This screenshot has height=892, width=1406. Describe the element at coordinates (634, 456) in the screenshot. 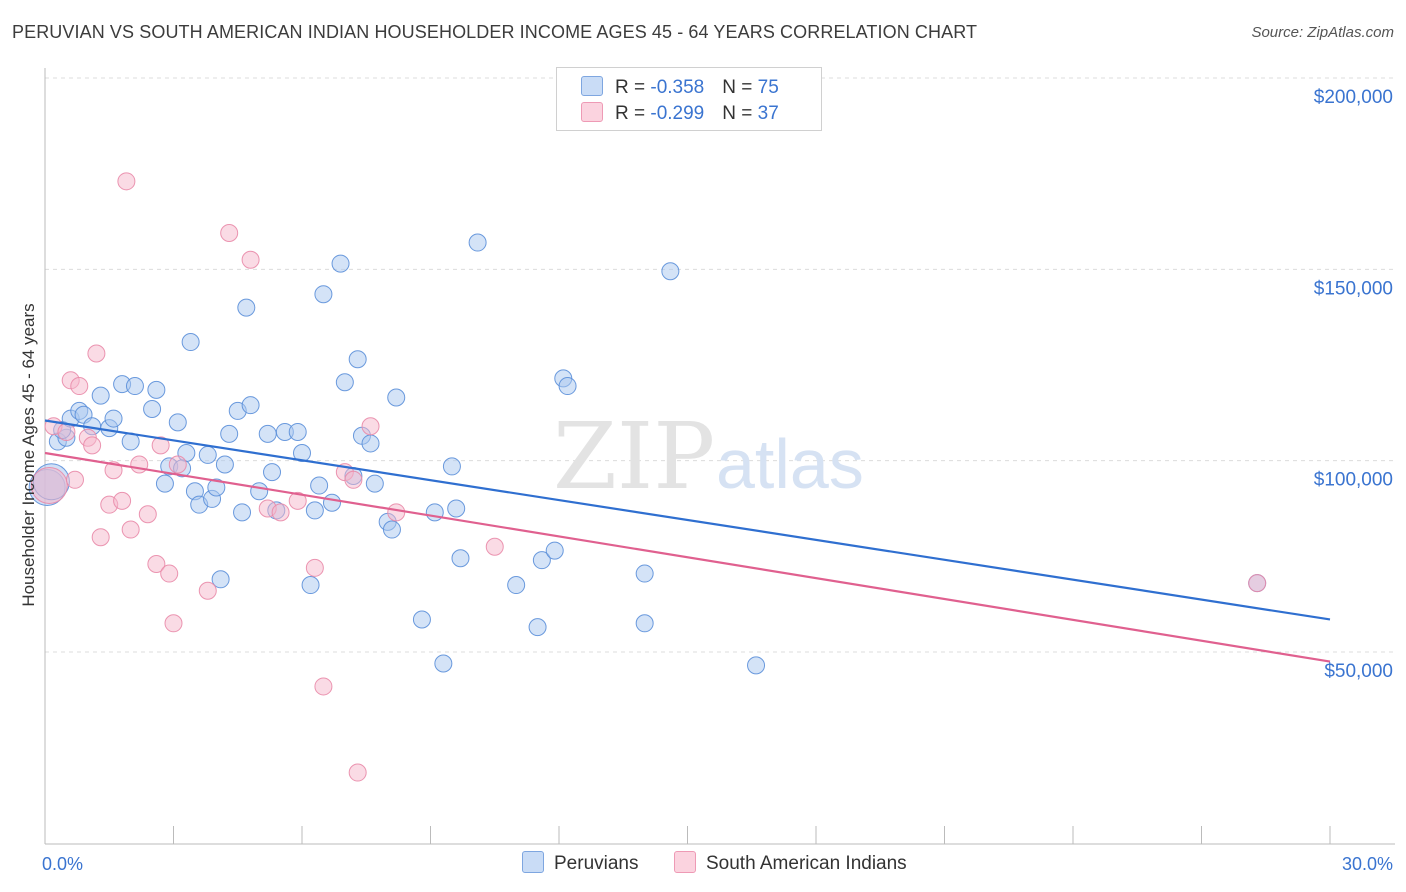

I see `watermark-zip: ZIP` at that location.